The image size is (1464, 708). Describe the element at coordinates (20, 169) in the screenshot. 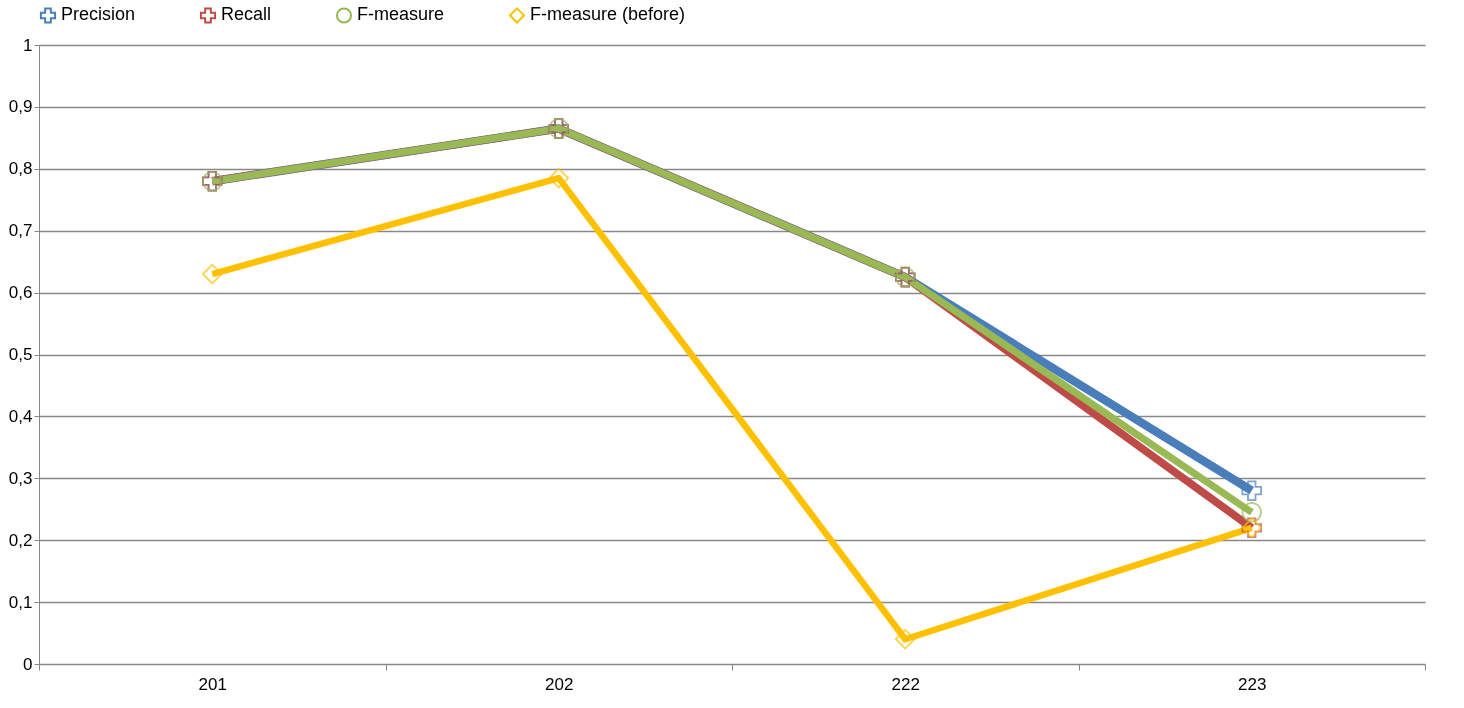

I see `y-tick-label: 0,8` at that location.